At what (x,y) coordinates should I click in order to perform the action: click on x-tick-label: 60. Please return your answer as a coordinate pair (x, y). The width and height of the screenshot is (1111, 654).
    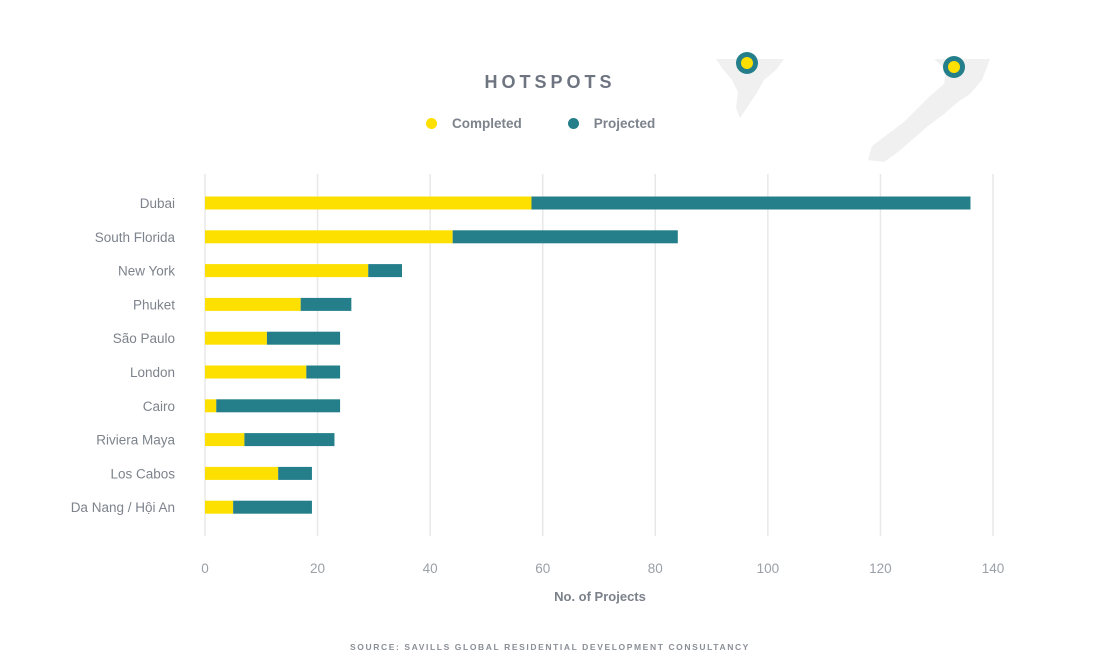
    Looking at the image, I should click on (542, 568).